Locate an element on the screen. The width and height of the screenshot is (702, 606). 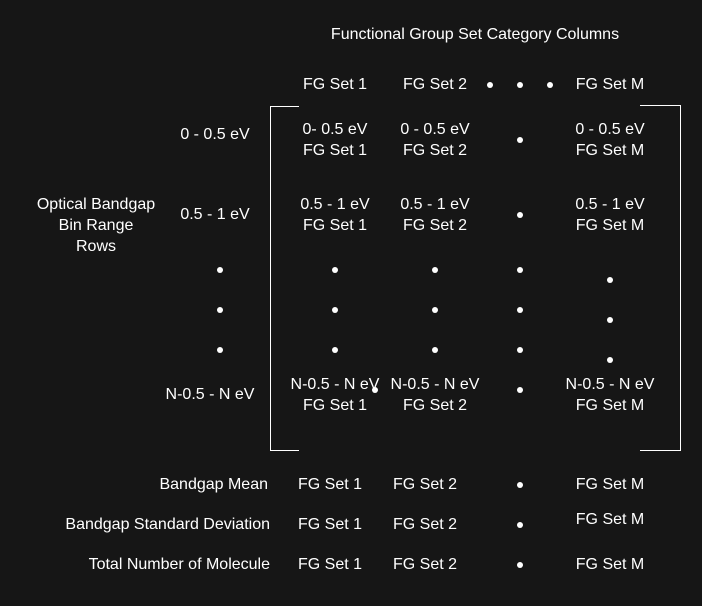
row-axis-label-line: Optical Bandgap is located at coordinates (96, 204).